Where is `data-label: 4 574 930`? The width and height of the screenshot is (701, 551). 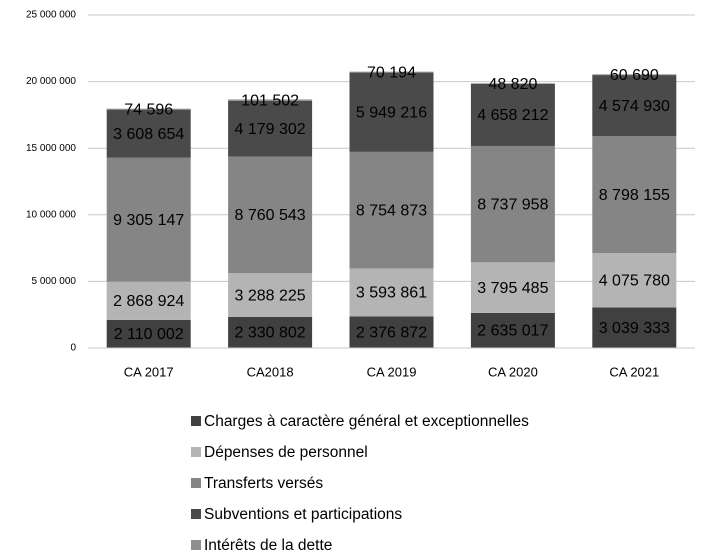 data-label: 4 574 930 is located at coordinates (634, 106).